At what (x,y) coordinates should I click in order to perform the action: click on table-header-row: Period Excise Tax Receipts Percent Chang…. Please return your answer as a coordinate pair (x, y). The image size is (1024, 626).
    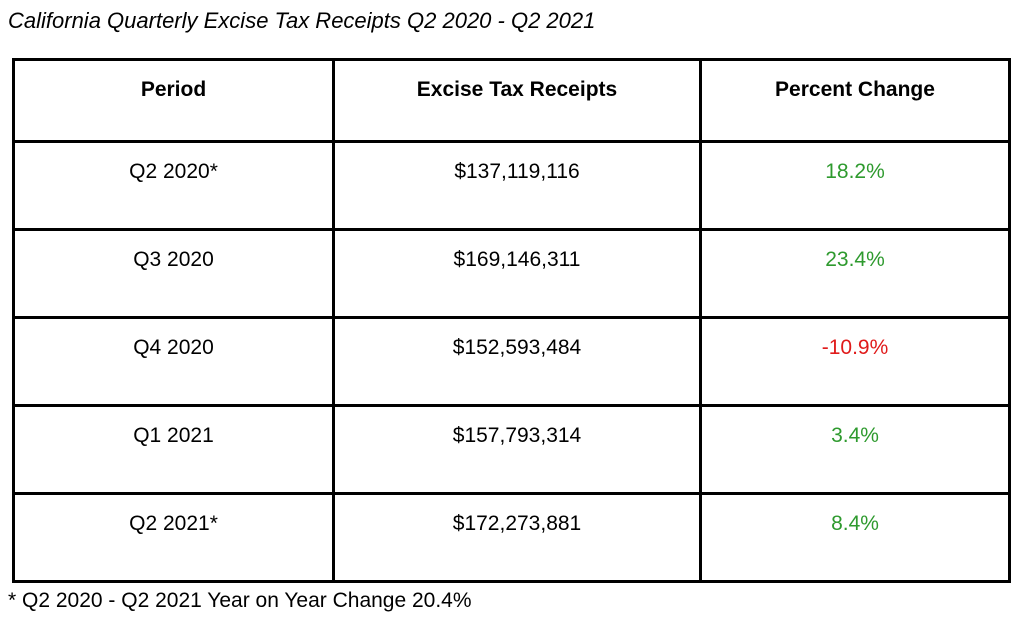
    Looking at the image, I should click on (511, 100).